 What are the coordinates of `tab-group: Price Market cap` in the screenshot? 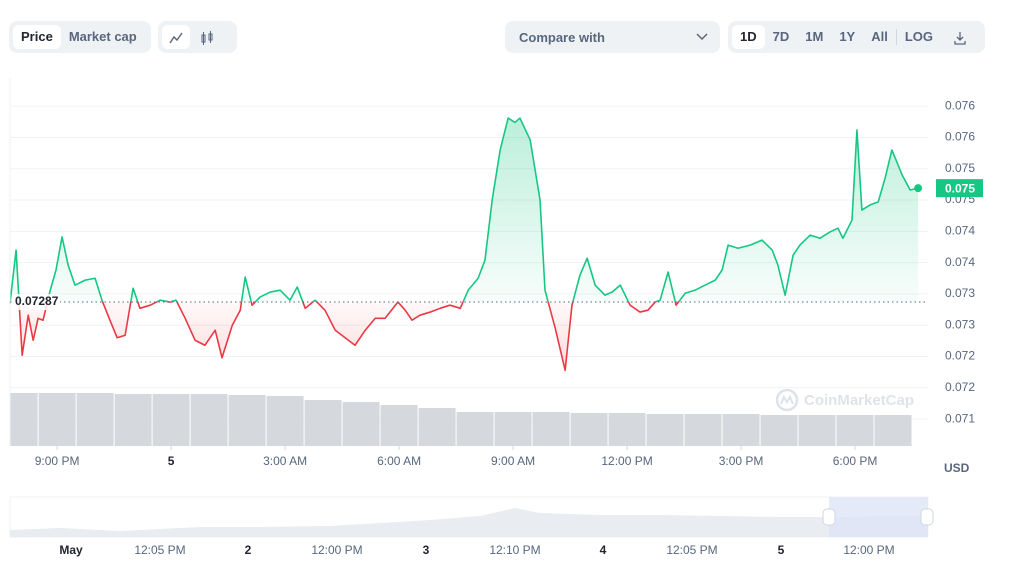 It's located at (80, 37).